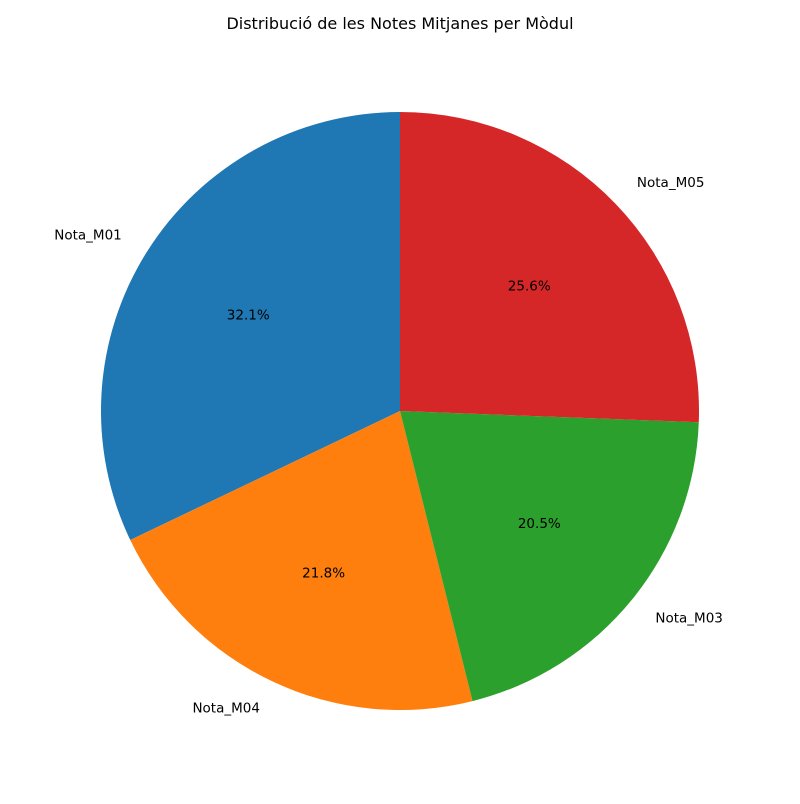  What do you see at coordinates (671, 183) in the screenshot?
I see `slice-label: Nota_M05` at bounding box center [671, 183].